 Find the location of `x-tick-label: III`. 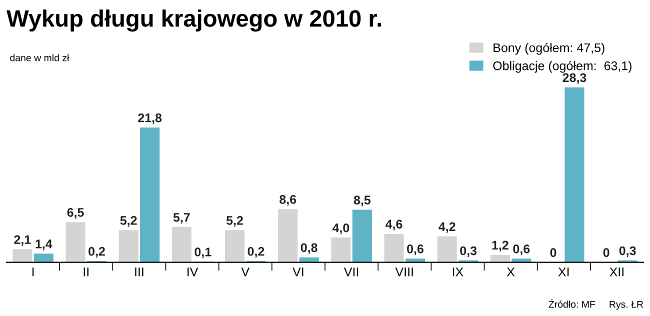

x-tick-label: III is located at coordinates (139, 272).